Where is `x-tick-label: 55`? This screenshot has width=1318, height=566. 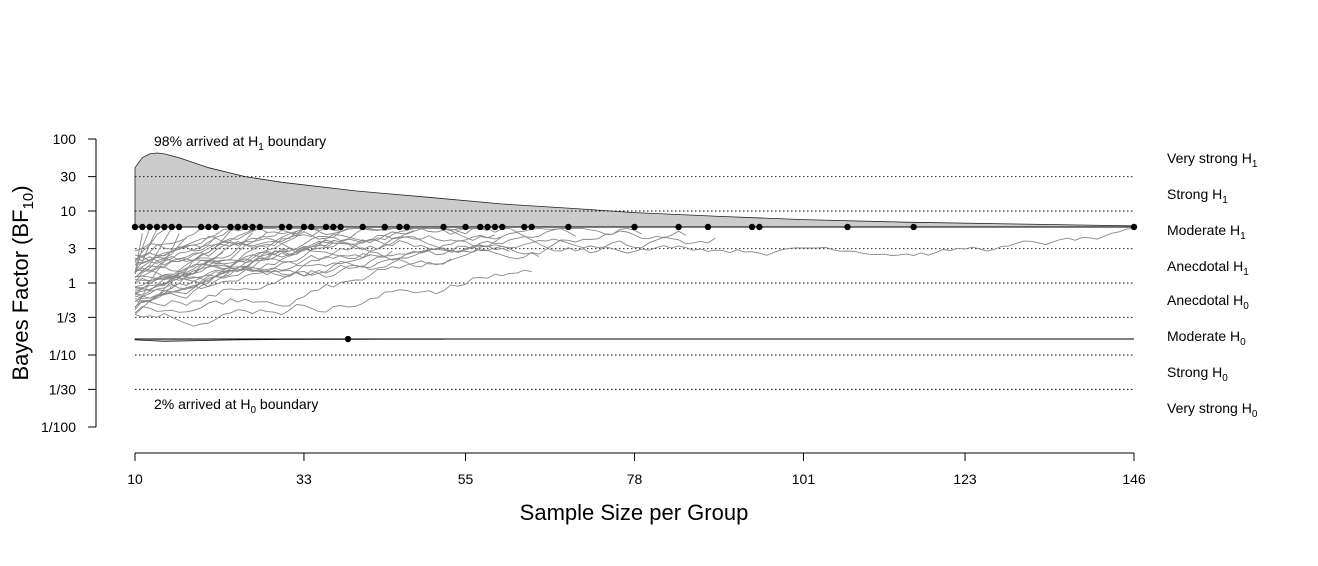 x-tick-label: 55 is located at coordinates (466, 479).